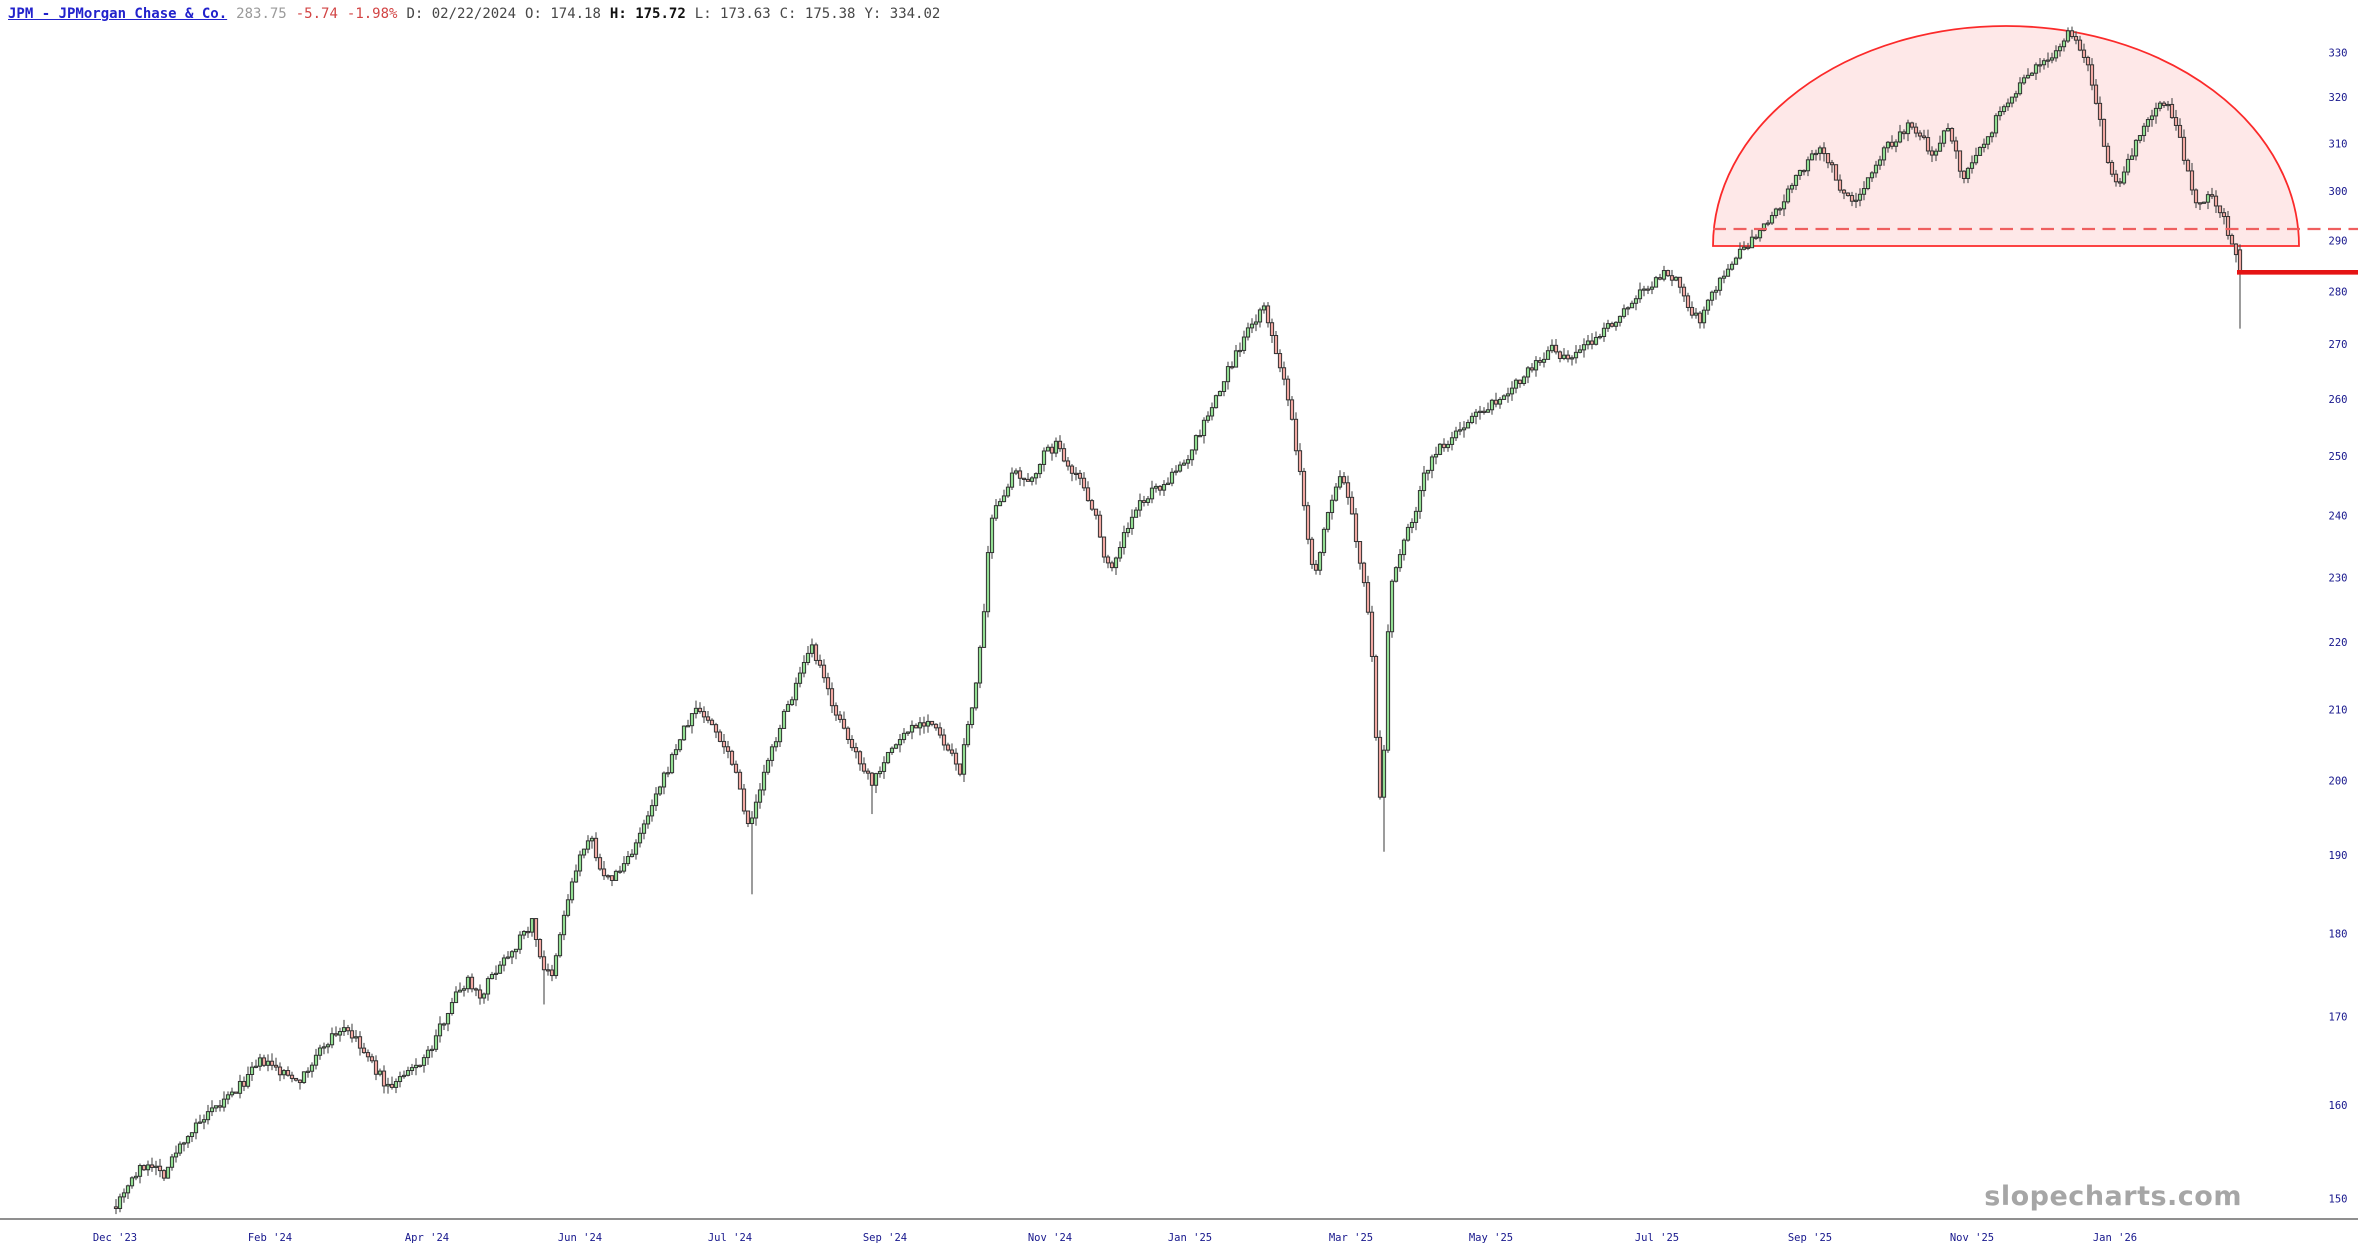 The height and width of the screenshot is (1260, 2358). I want to click on x-tick-label: Apr '24, so click(427, 1238).